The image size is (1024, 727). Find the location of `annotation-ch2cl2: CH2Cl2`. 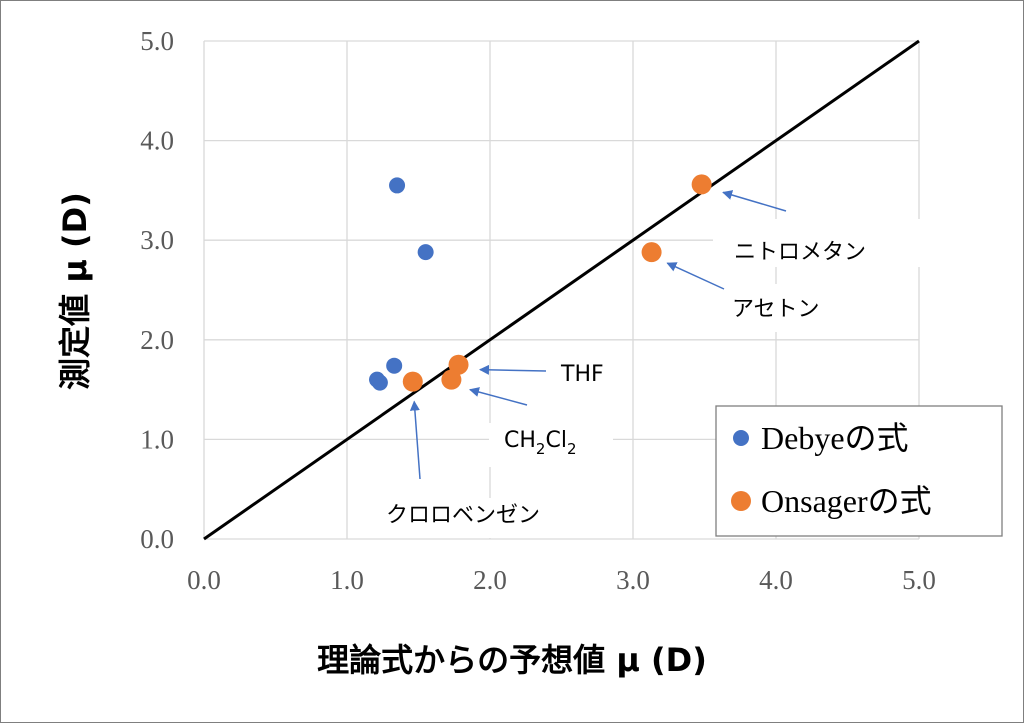

annotation-ch2cl2: CH2Cl2 is located at coordinates (540, 443).